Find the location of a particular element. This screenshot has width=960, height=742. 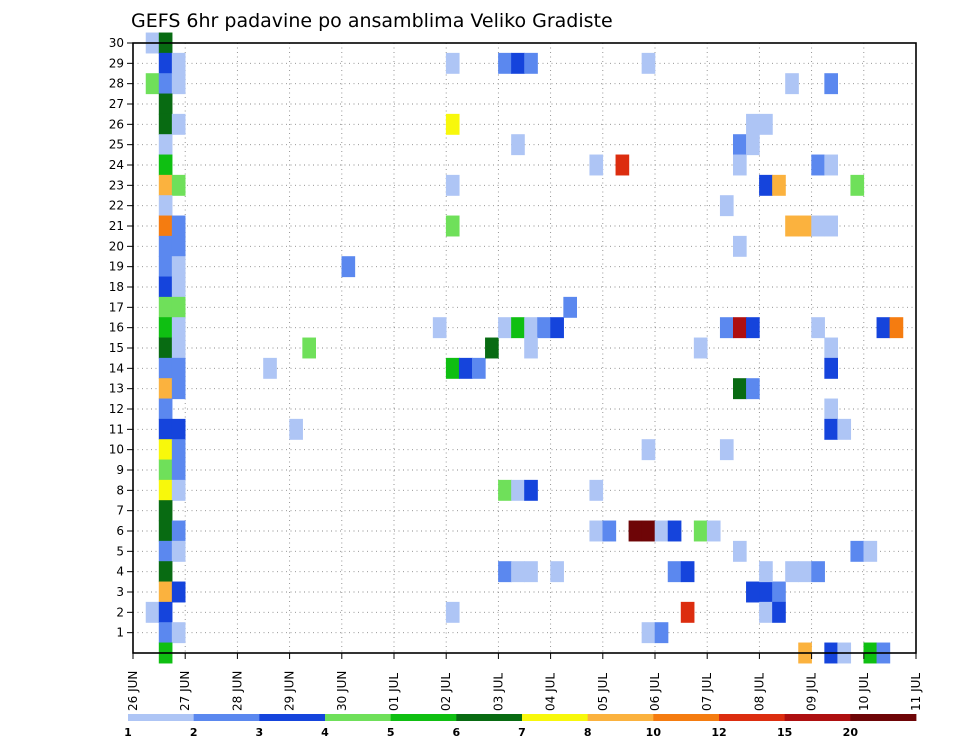

y-tick-label: 24 is located at coordinates (116, 165).